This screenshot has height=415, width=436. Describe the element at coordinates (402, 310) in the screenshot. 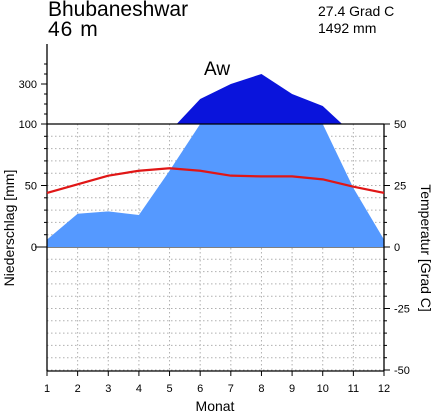

I see `right-tick-label: -25` at that location.